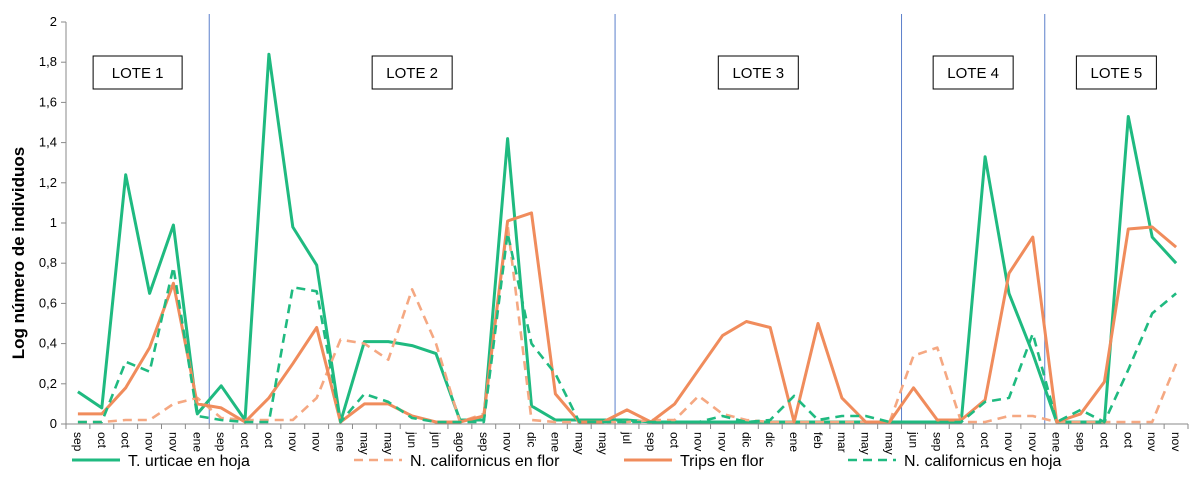 The image size is (1203, 498). Describe the element at coordinates (722, 461) in the screenshot. I see `legend-label: Trips en flor` at that location.